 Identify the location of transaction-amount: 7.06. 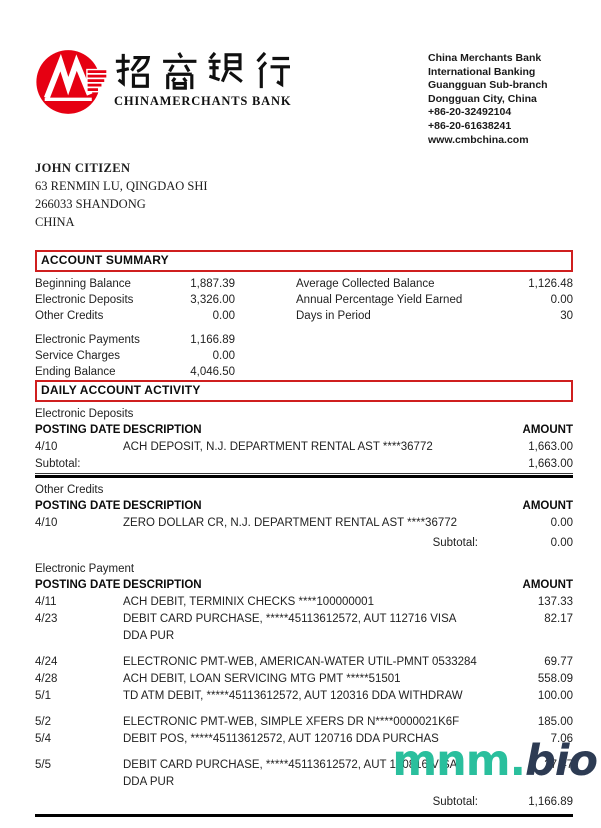
(561, 739).